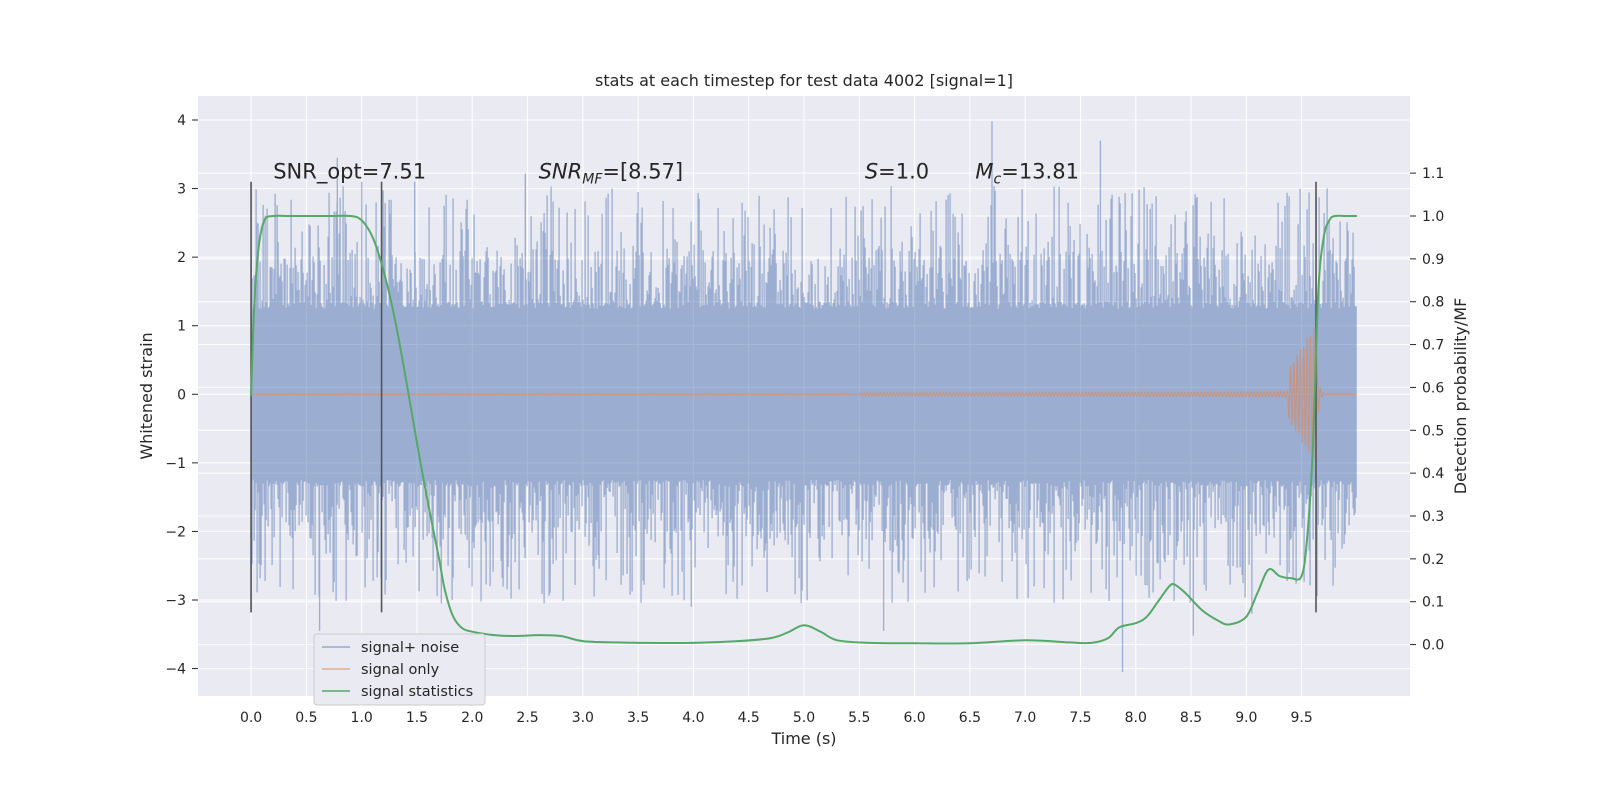  I want to click on y-tick-label: −3, so click(175, 601).